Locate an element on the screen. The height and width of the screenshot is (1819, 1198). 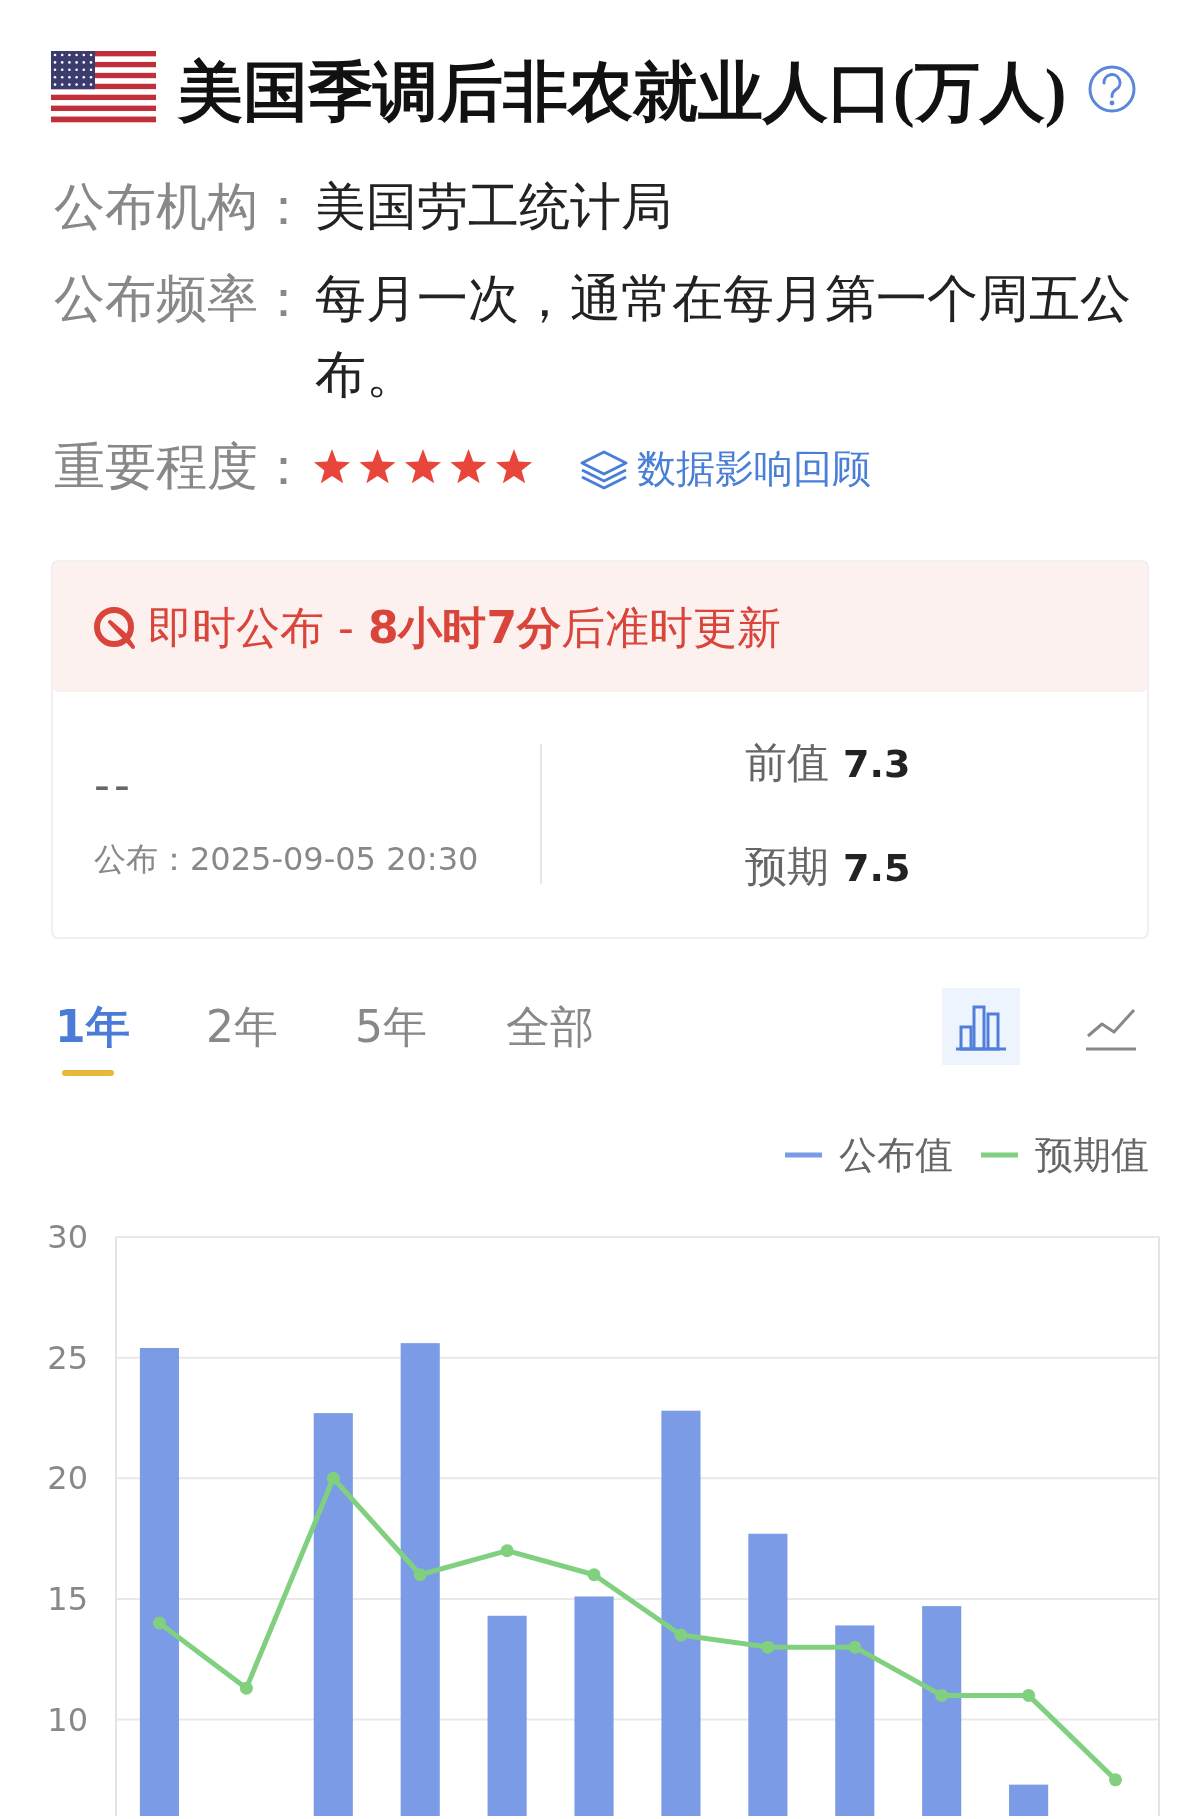
y-tick-label: 25 is located at coordinates (67, 1357).